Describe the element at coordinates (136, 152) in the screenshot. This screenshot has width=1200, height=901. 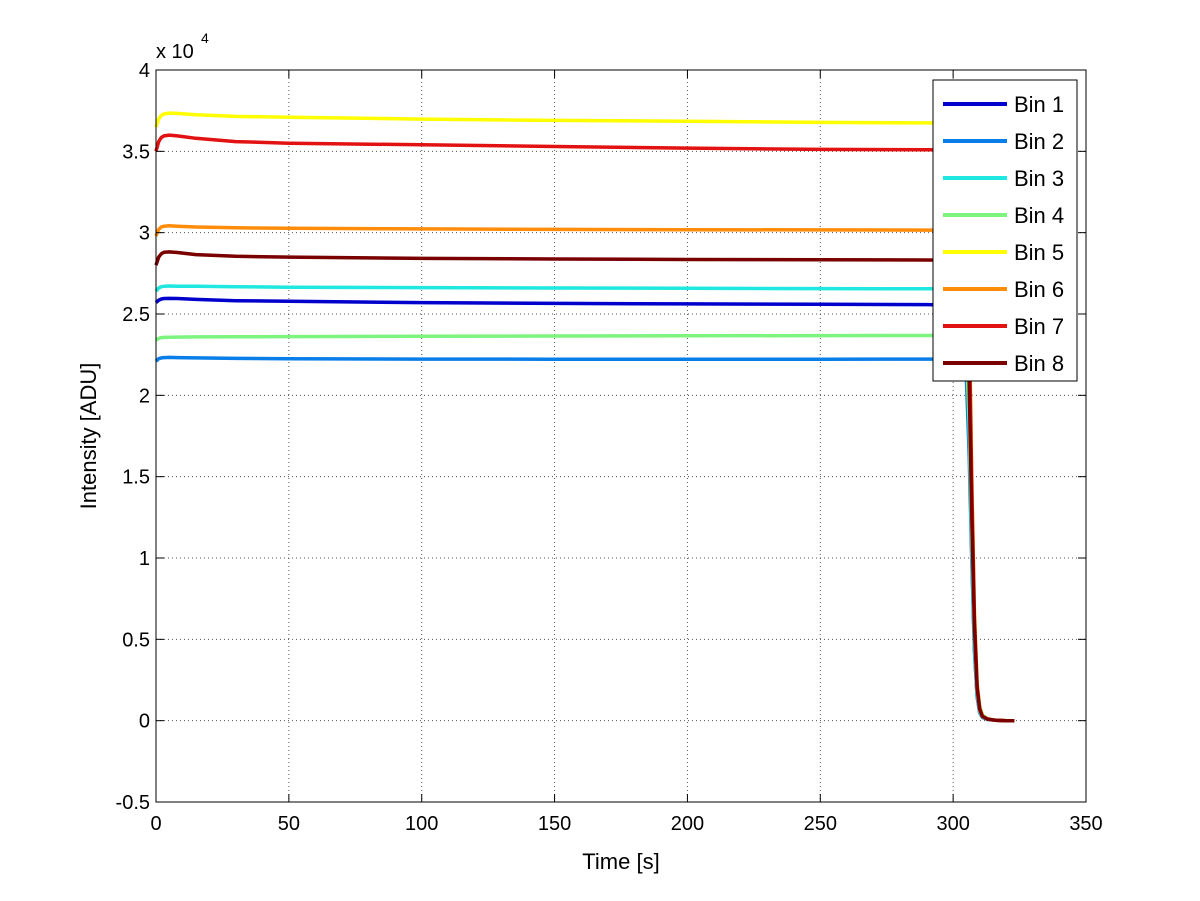
I see `y-tick-label: 3.5` at that location.